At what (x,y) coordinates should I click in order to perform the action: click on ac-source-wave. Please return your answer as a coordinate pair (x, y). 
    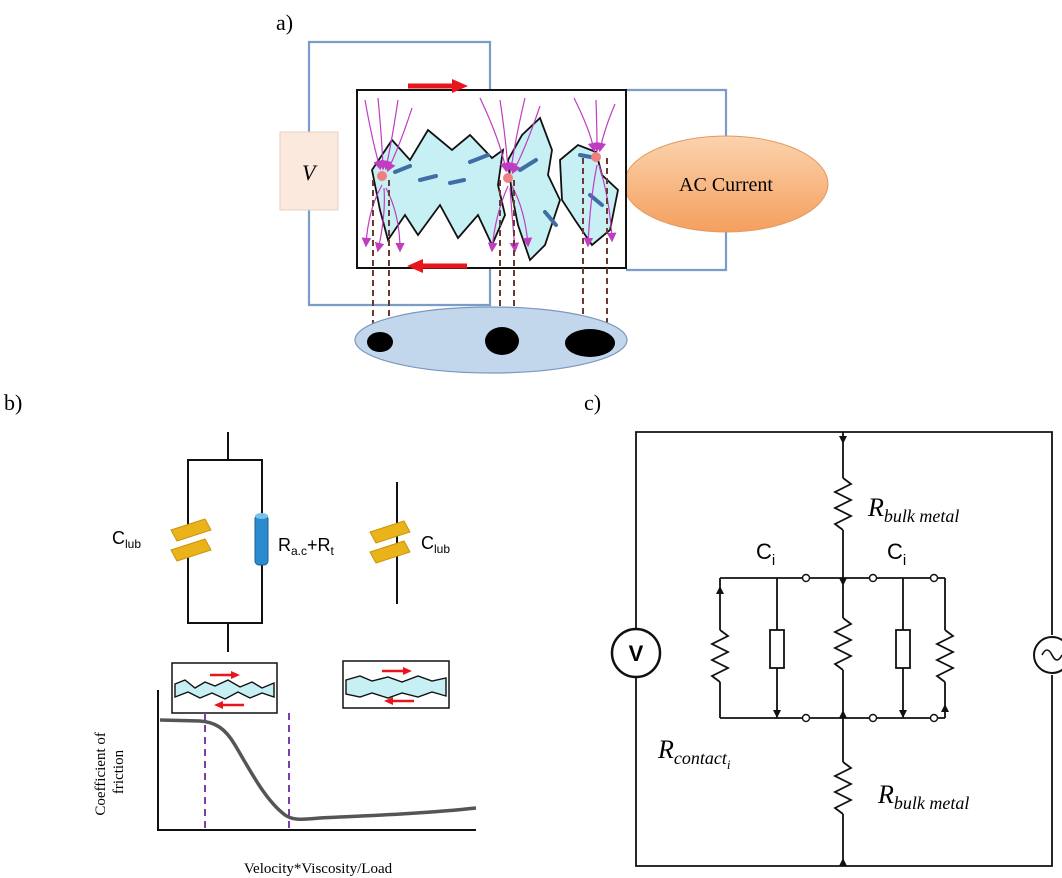
    Looking at the image, I should click on (1051, 655).